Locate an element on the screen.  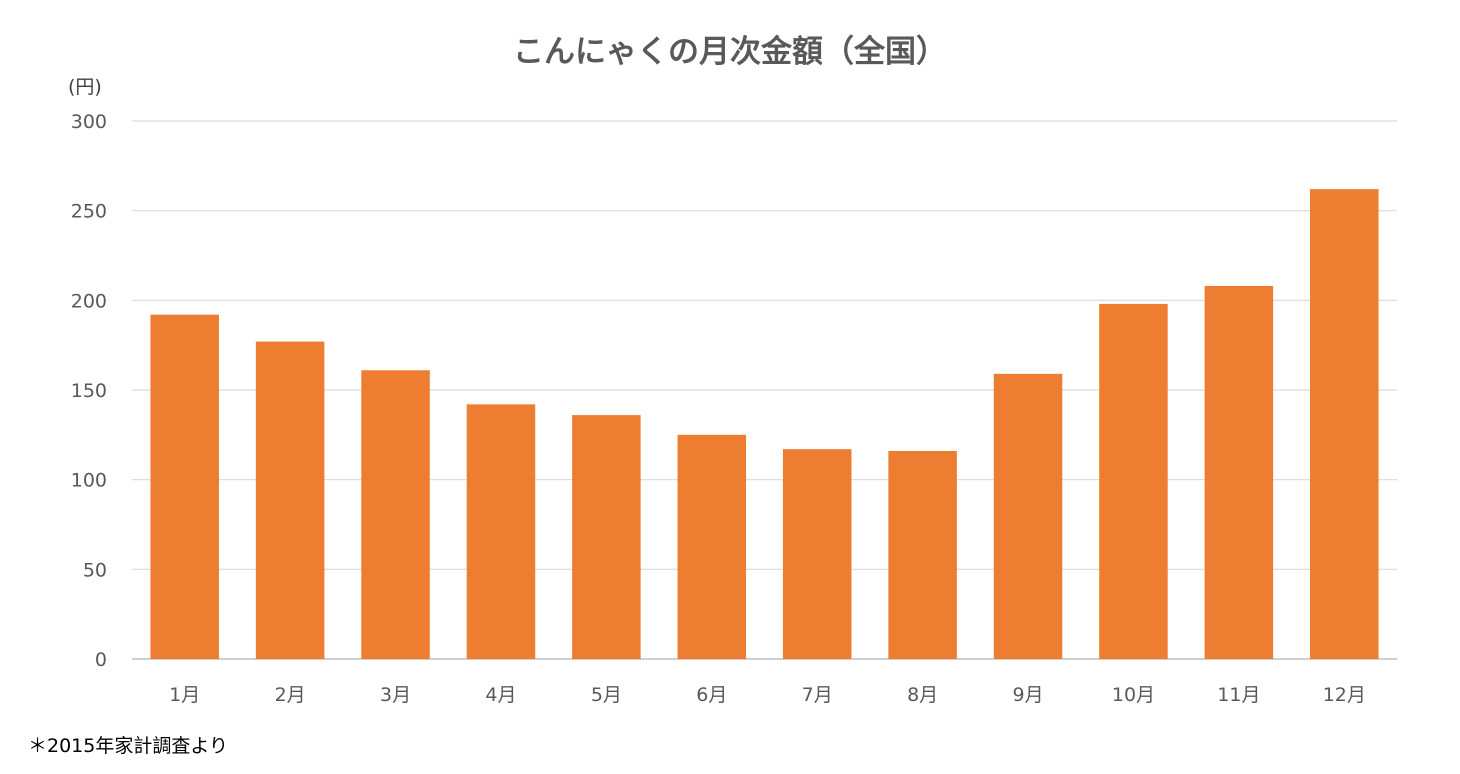
x-tick-label: 5月 is located at coordinates (606, 695).